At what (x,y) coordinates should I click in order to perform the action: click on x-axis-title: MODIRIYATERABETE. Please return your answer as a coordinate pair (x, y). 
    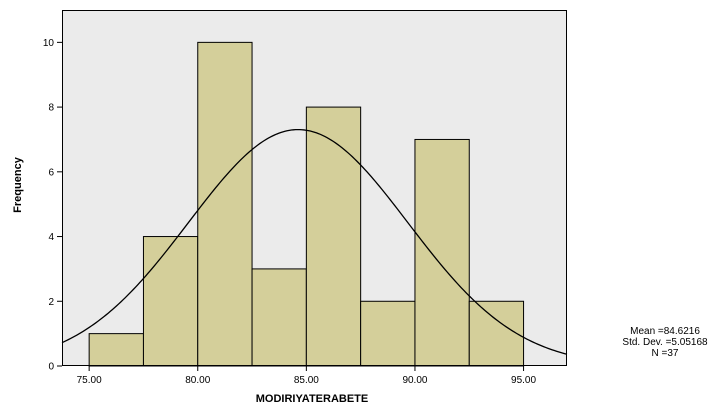
    Looking at the image, I should click on (312, 399).